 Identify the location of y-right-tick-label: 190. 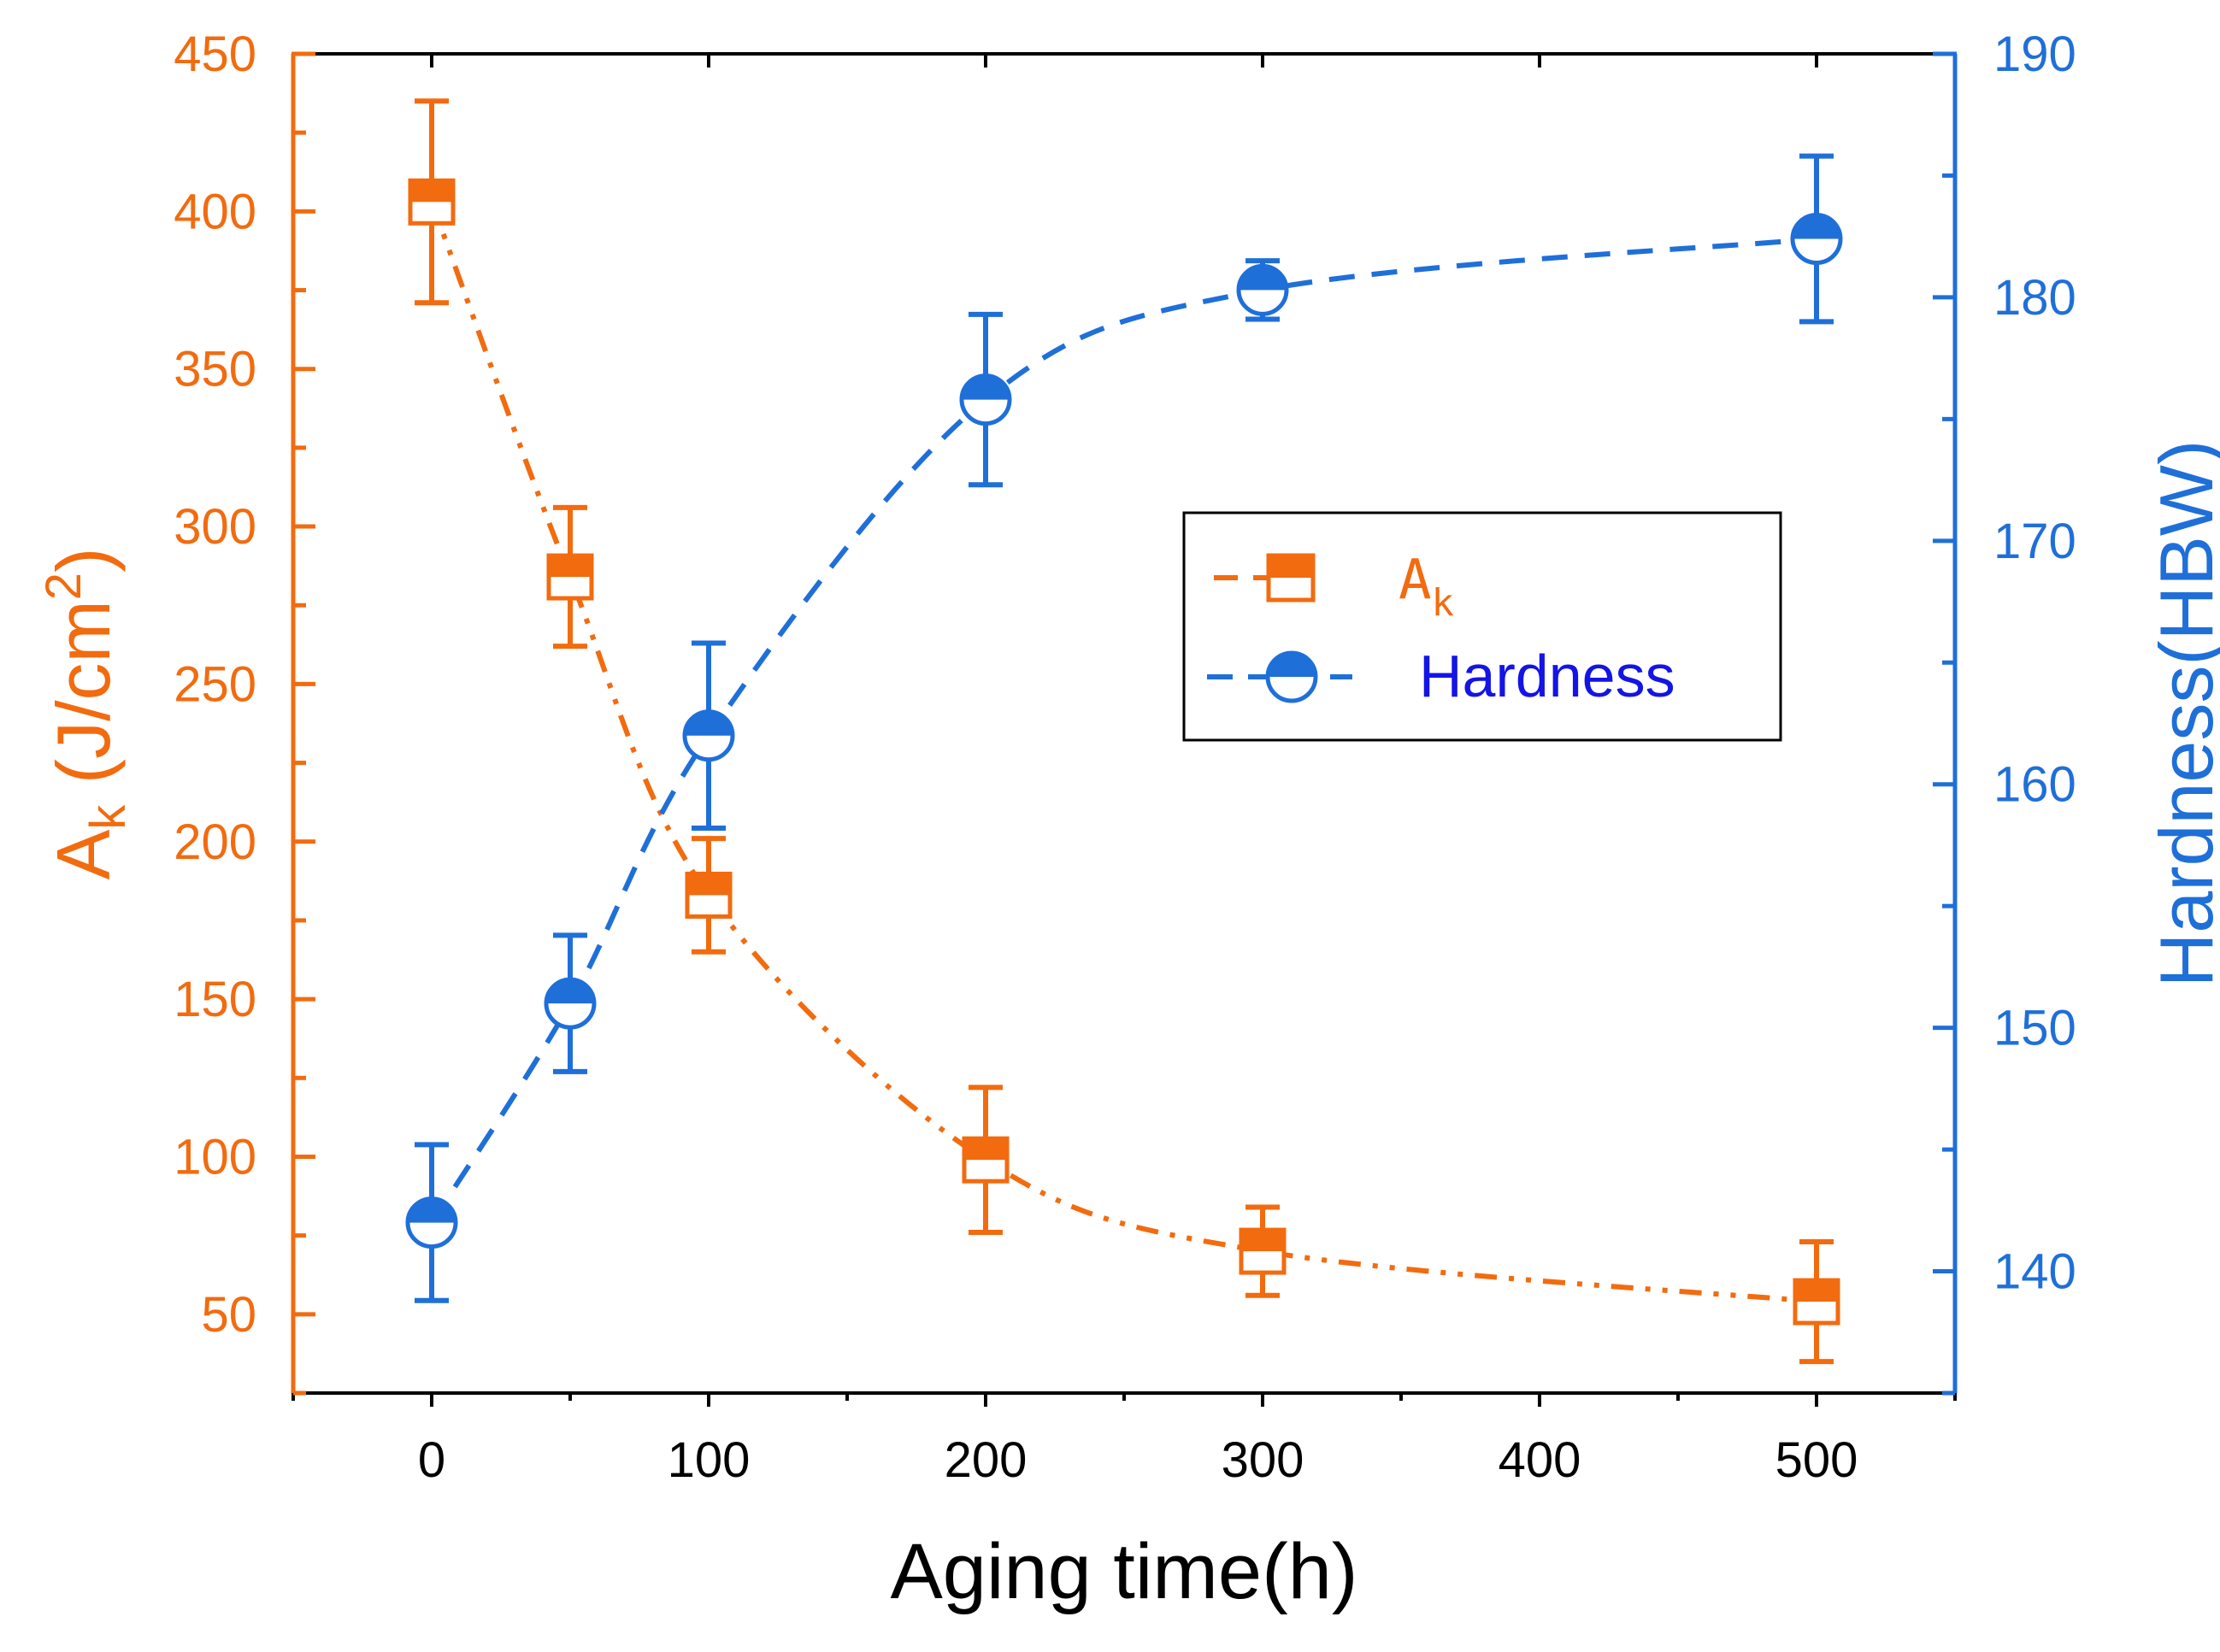
(2034, 54).